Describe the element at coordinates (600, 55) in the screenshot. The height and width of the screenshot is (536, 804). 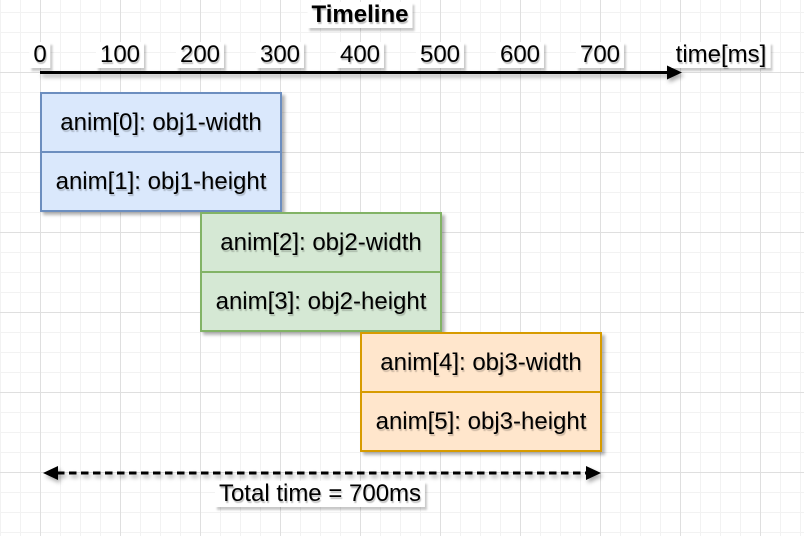
I see `axis-tick-label: 700` at that location.